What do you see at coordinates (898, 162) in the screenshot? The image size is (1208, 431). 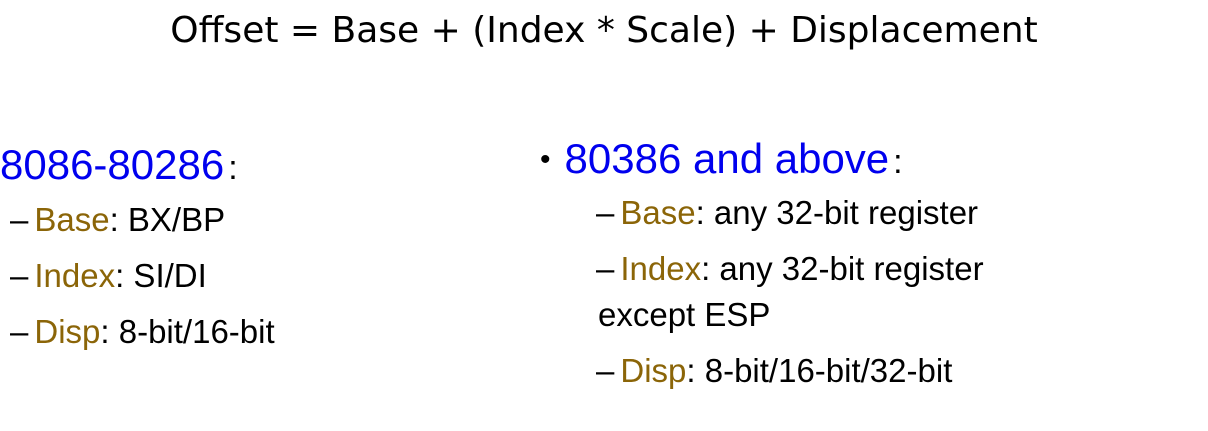 I see `right-heading-colon: :` at bounding box center [898, 162].